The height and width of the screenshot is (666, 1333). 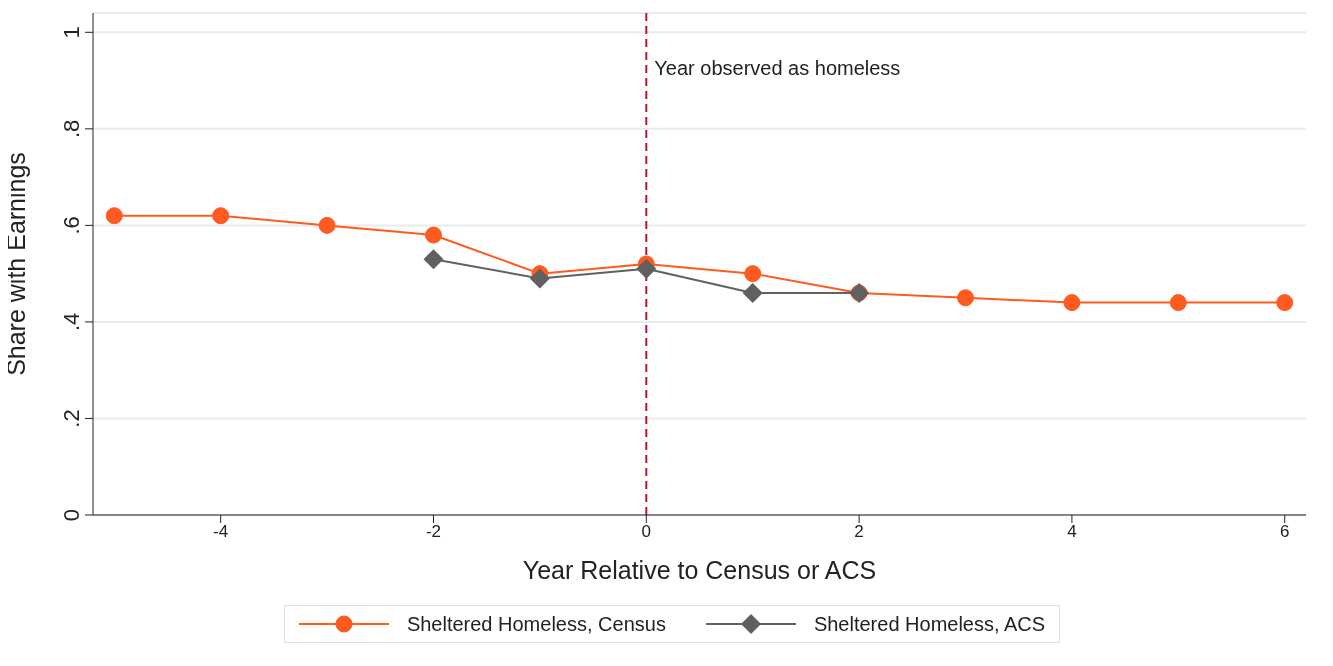 What do you see at coordinates (221, 532) in the screenshot?
I see `x-tick-label: -4` at bounding box center [221, 532].